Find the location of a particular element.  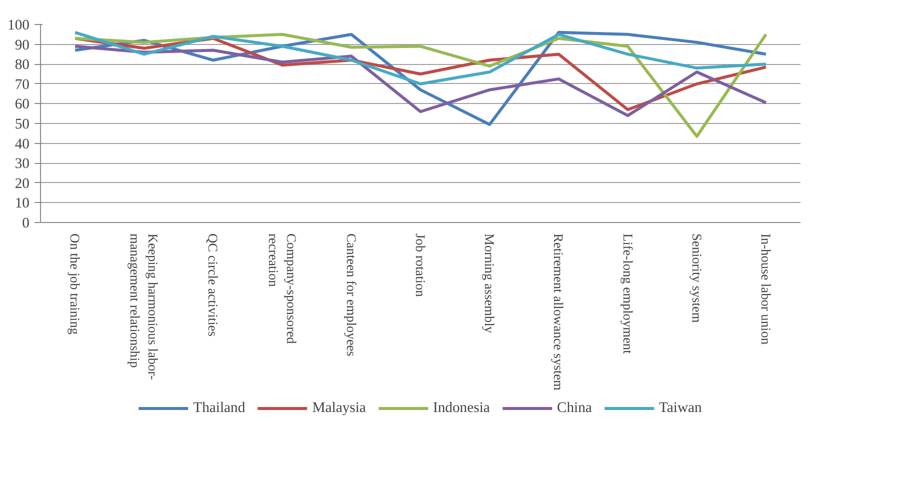

x-tick-label: Job rotation is located at coordinates (420, 266).